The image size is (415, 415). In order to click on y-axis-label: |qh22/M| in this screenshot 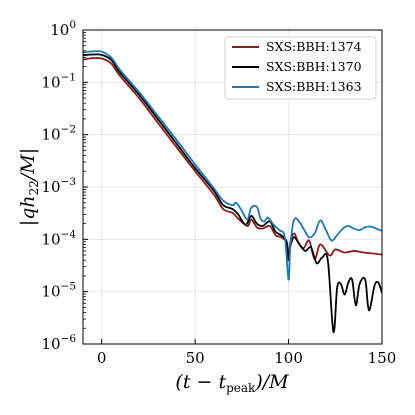, I will do `click(29, 187)`.